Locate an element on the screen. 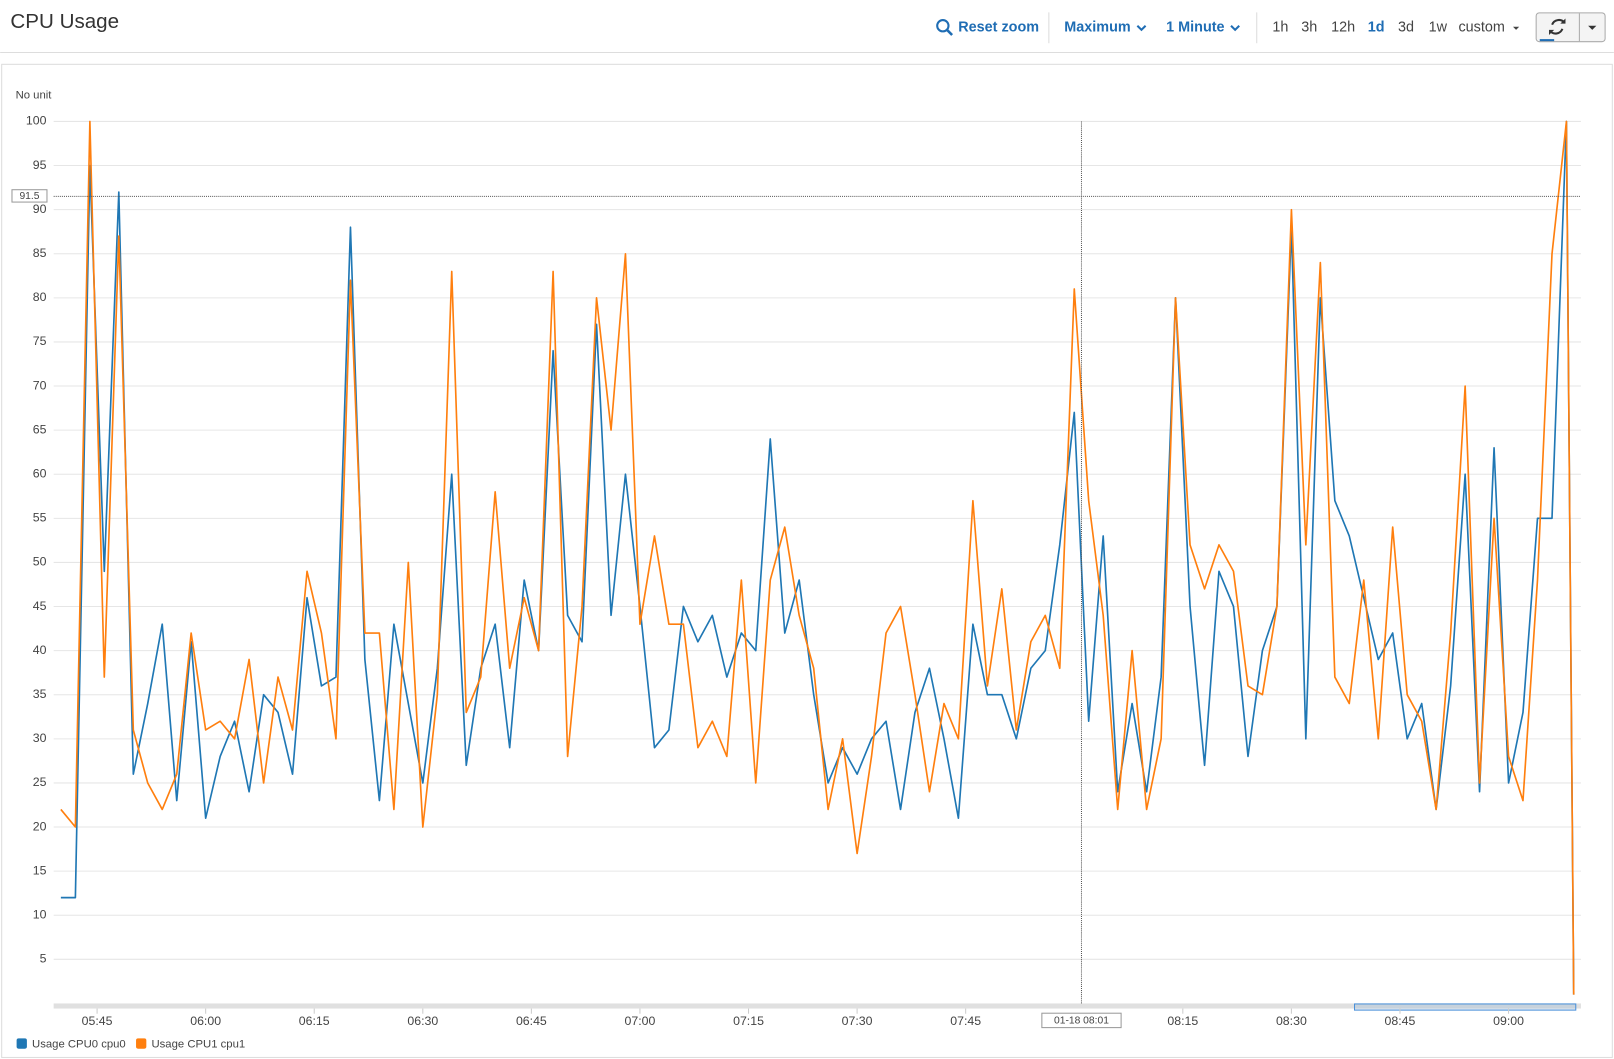 This screenshot has width=1614, height=1059. statistic-dropdown: Maximum is located at coordinates (1105, 28).